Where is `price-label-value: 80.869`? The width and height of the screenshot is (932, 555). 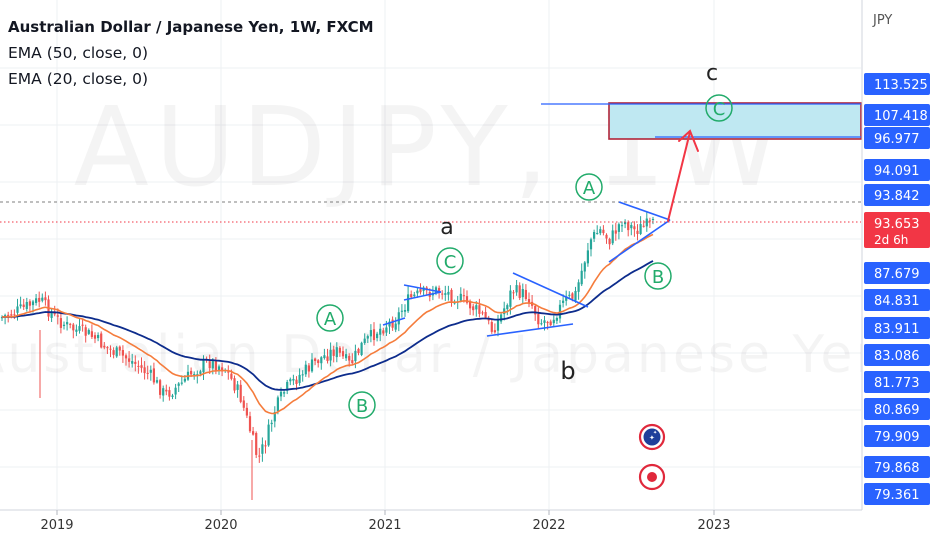
price-label-value: 80.869 is located at coordinates (897, 410).